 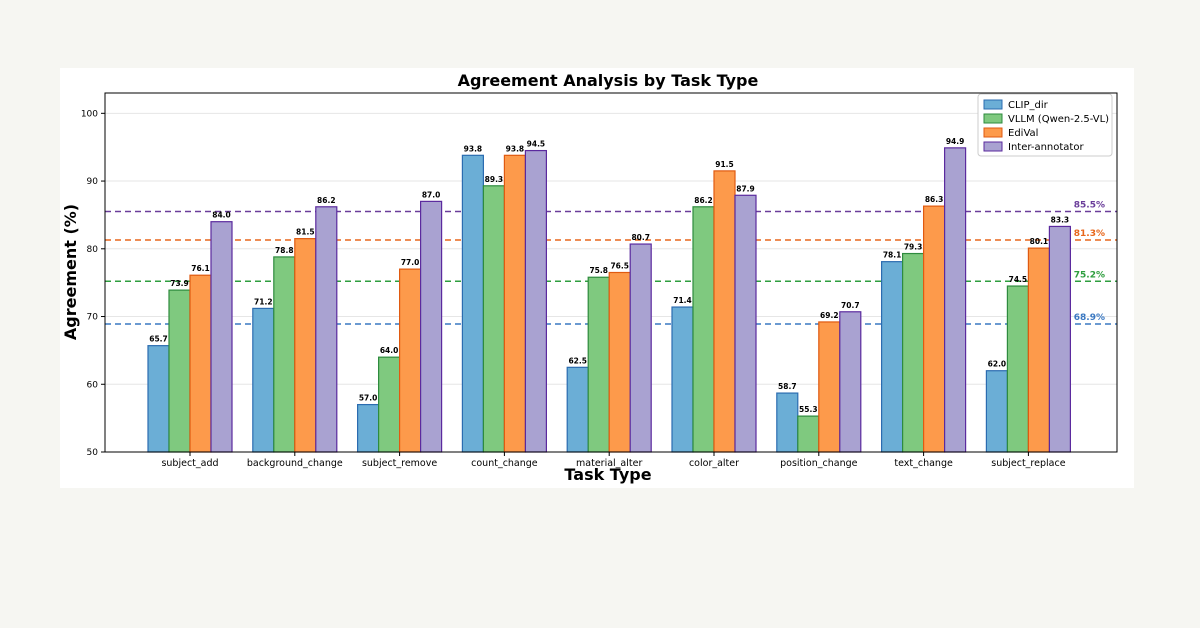 I want to click on reference-line-label: 85.5%, so click(x=1089, y=206).